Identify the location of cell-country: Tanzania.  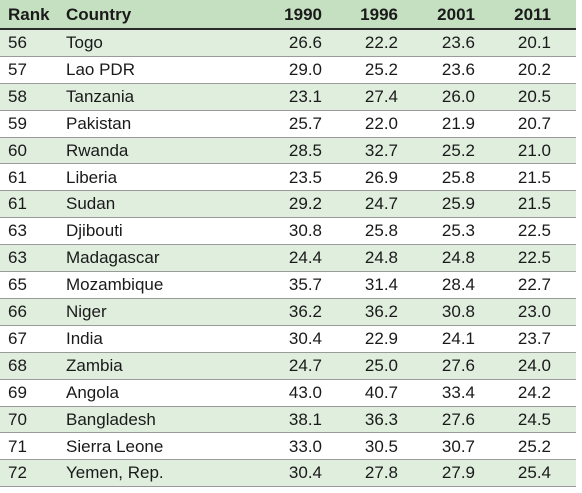
(100, 96).